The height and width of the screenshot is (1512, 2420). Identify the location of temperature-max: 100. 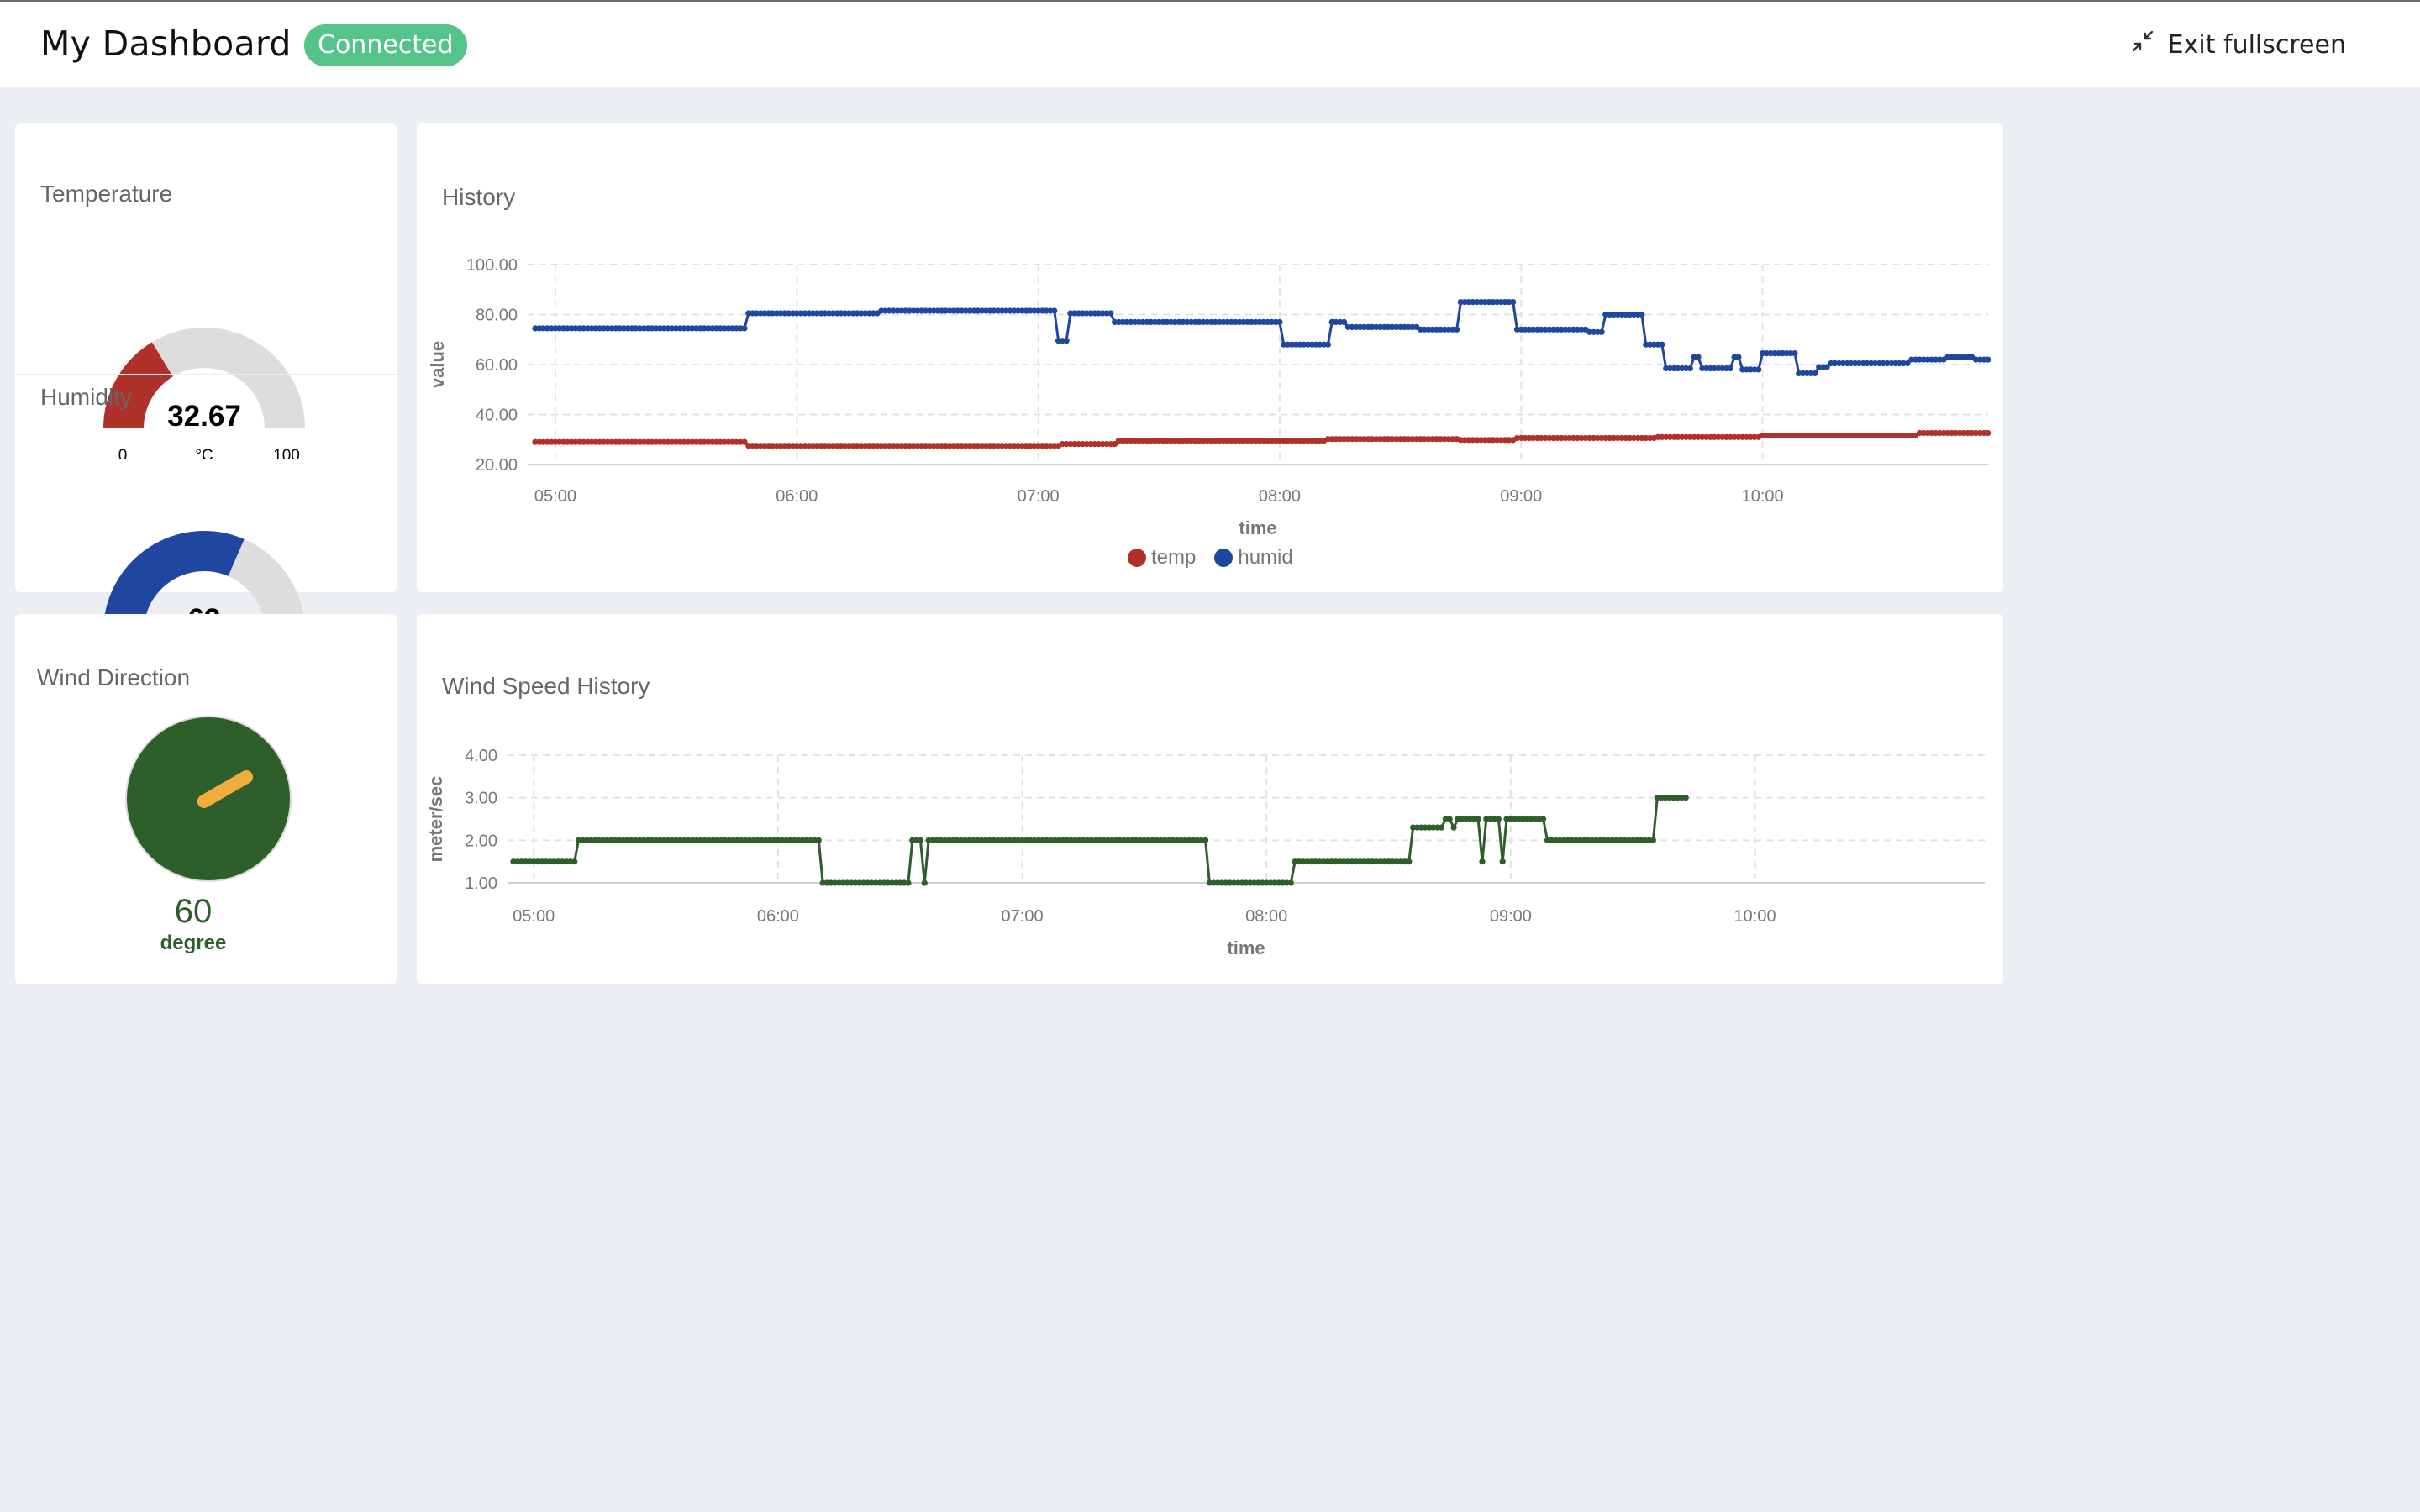
(286, 453).